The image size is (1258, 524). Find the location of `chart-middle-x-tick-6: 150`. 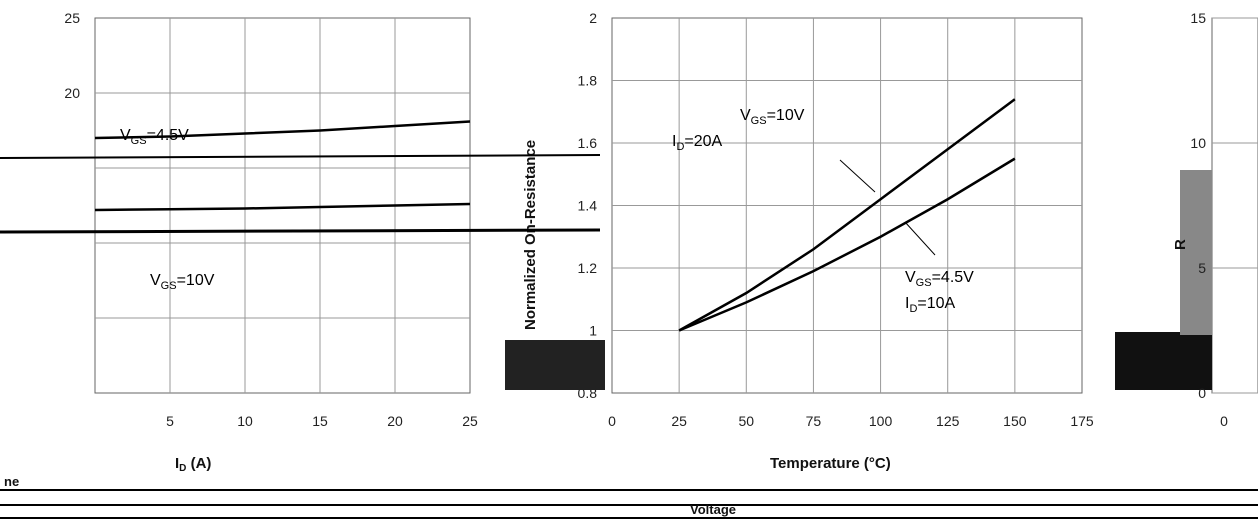

chart-middle-x-tick-6: 150 is located at coordinates (1015, 421).